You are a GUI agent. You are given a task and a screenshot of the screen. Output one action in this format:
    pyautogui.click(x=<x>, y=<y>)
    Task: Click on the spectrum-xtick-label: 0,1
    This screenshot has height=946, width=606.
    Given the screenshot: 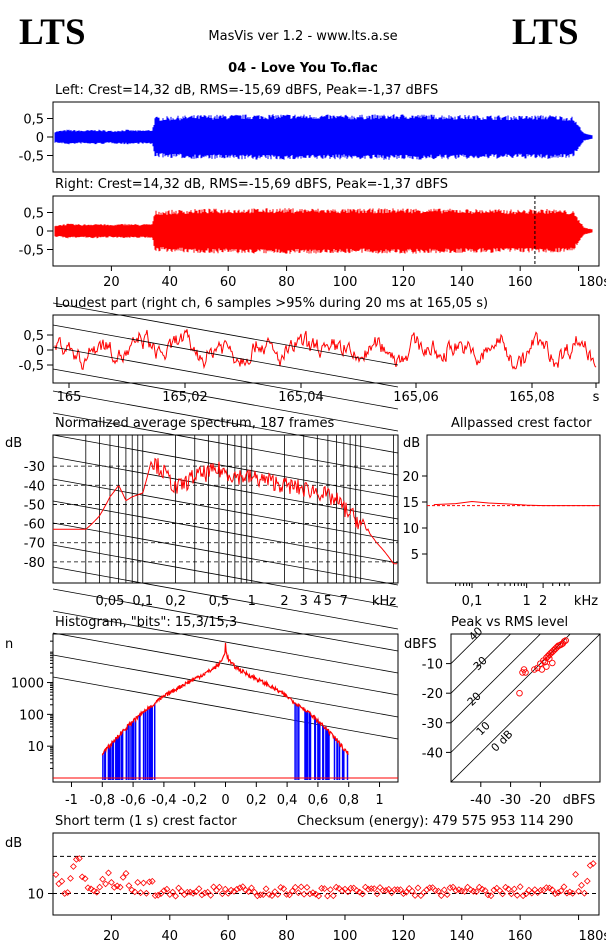 What is the action you would take?
    pyautogui.click(x=142, y=601)
    